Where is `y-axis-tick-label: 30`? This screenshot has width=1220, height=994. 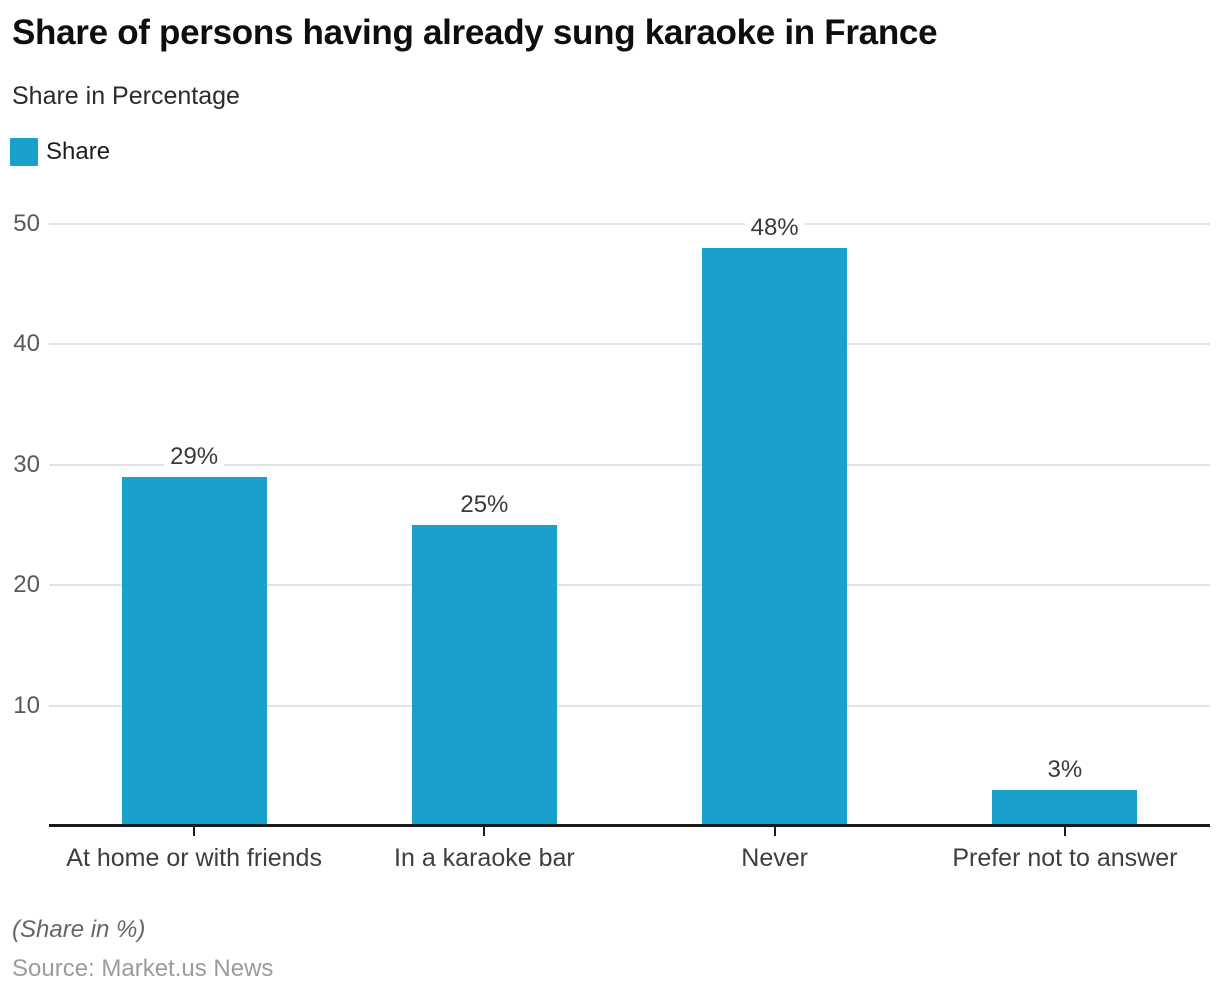 y-axis-tick-label: 30 is located at coordinates (26, 464).